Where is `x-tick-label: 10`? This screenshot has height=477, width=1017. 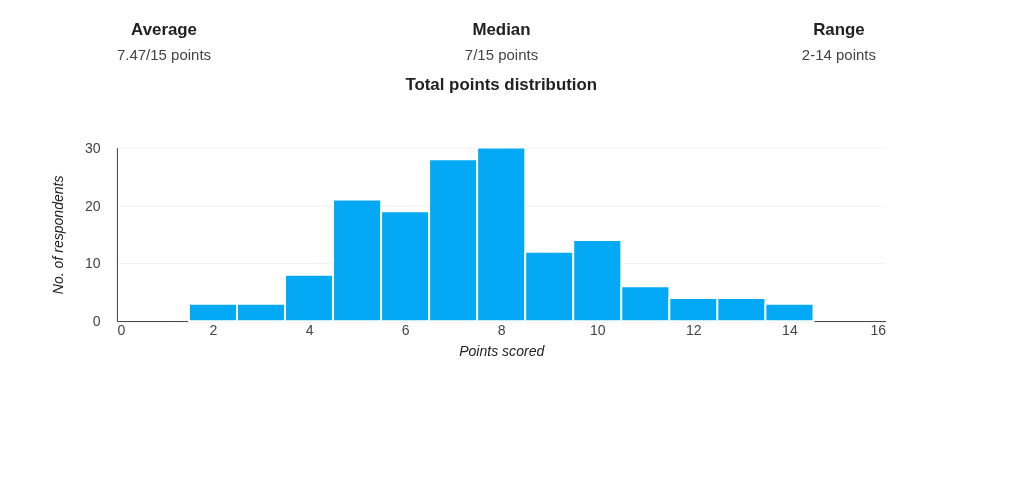 x-tick-label: 10 is located at coordinates (597, 329).